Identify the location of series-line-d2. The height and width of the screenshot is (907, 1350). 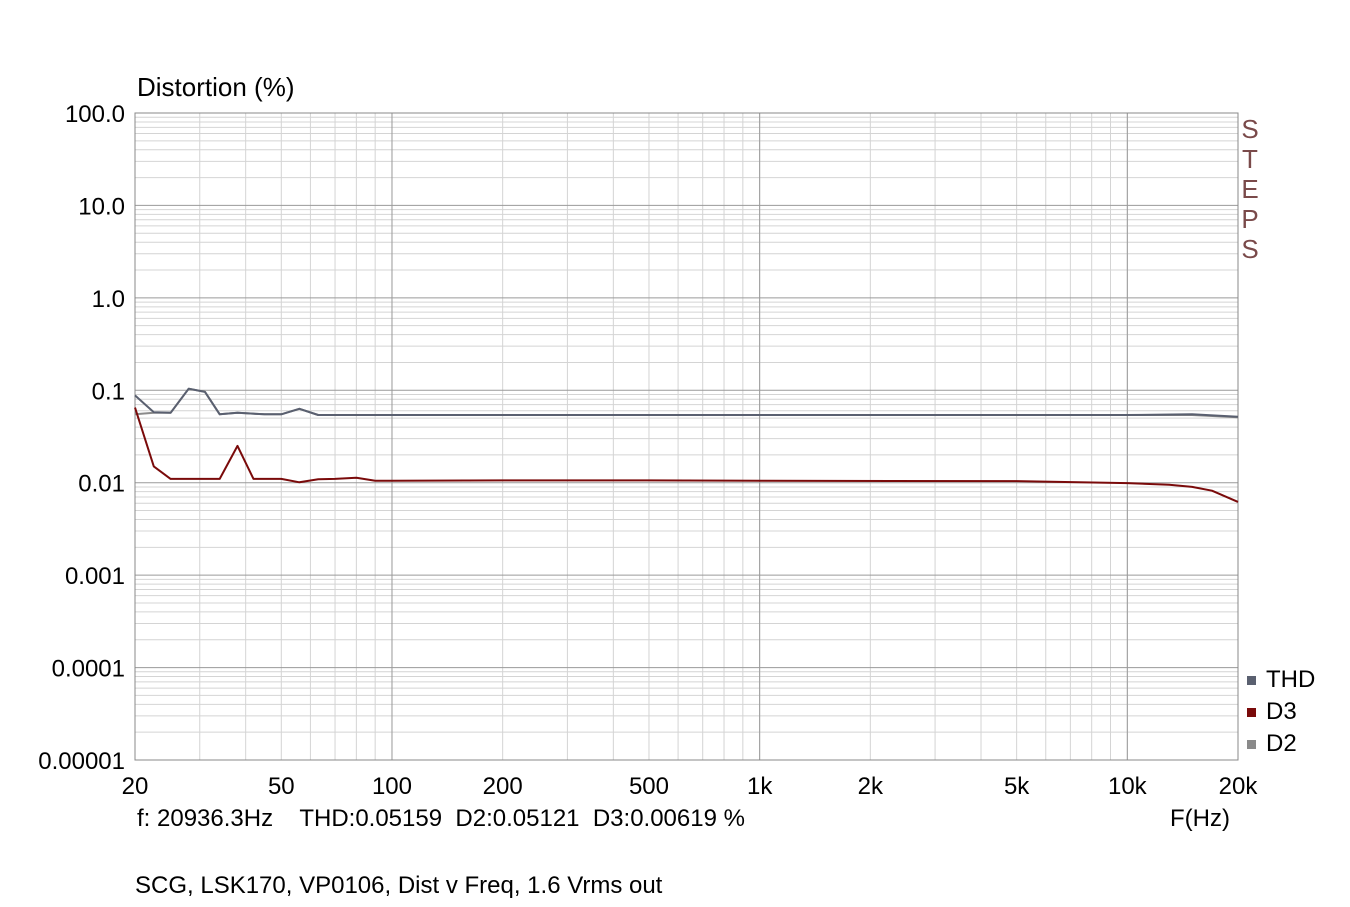
(686, 403).